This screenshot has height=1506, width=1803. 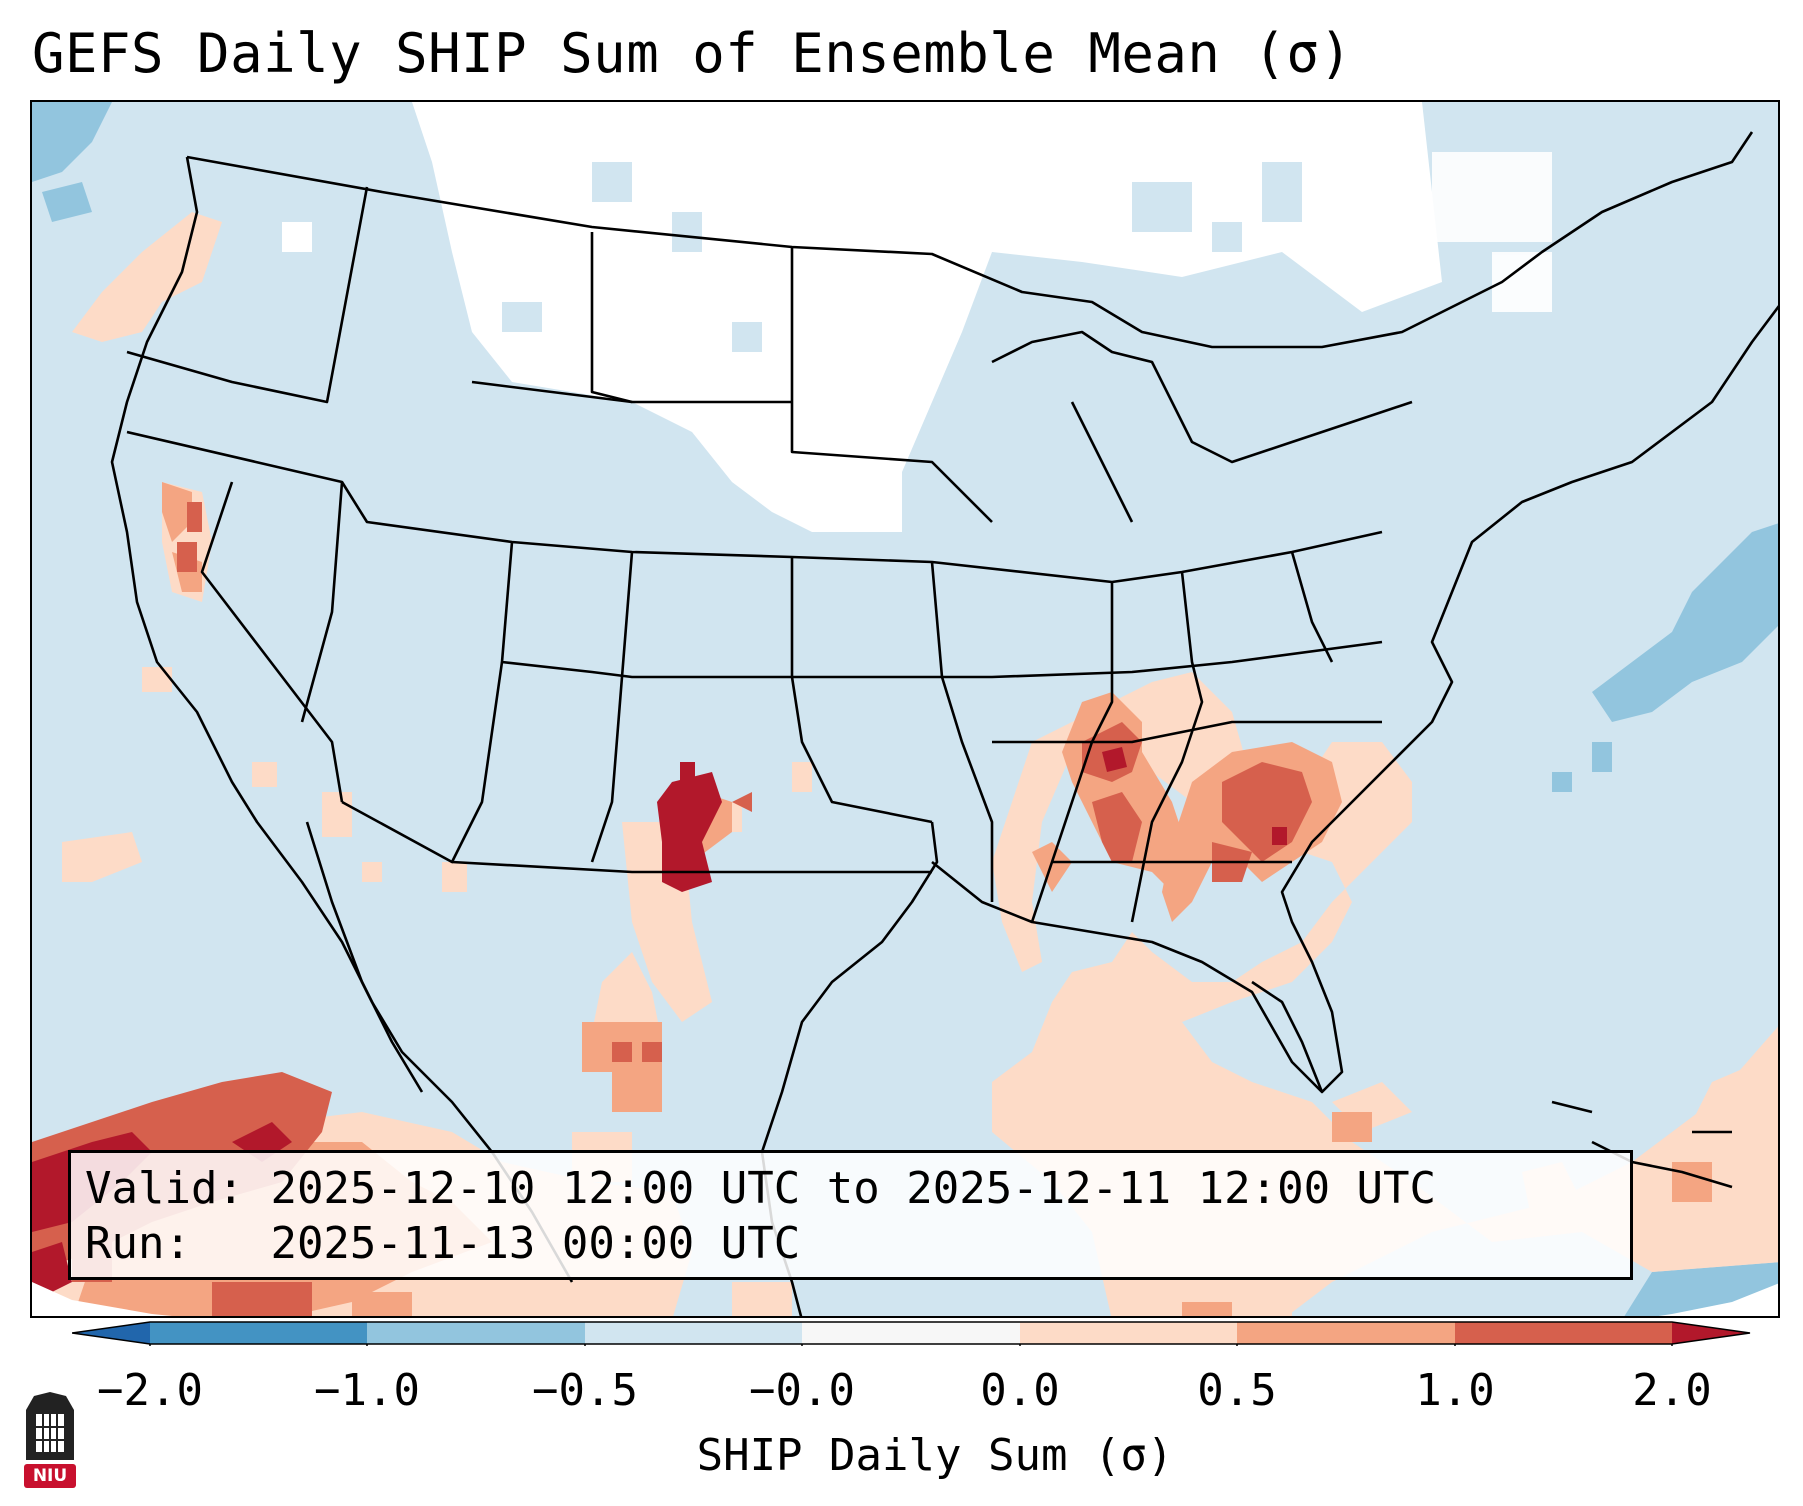 What do you see at coordinates (935, 1455) in the screenshot?
I see `colorbar-title: SHIP Daily Sum (σ)` at bounding box center [935, 1455].